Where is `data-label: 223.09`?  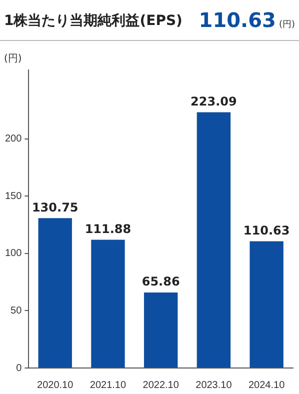
data-label: 223.09 is located at coordinates (213, 101).